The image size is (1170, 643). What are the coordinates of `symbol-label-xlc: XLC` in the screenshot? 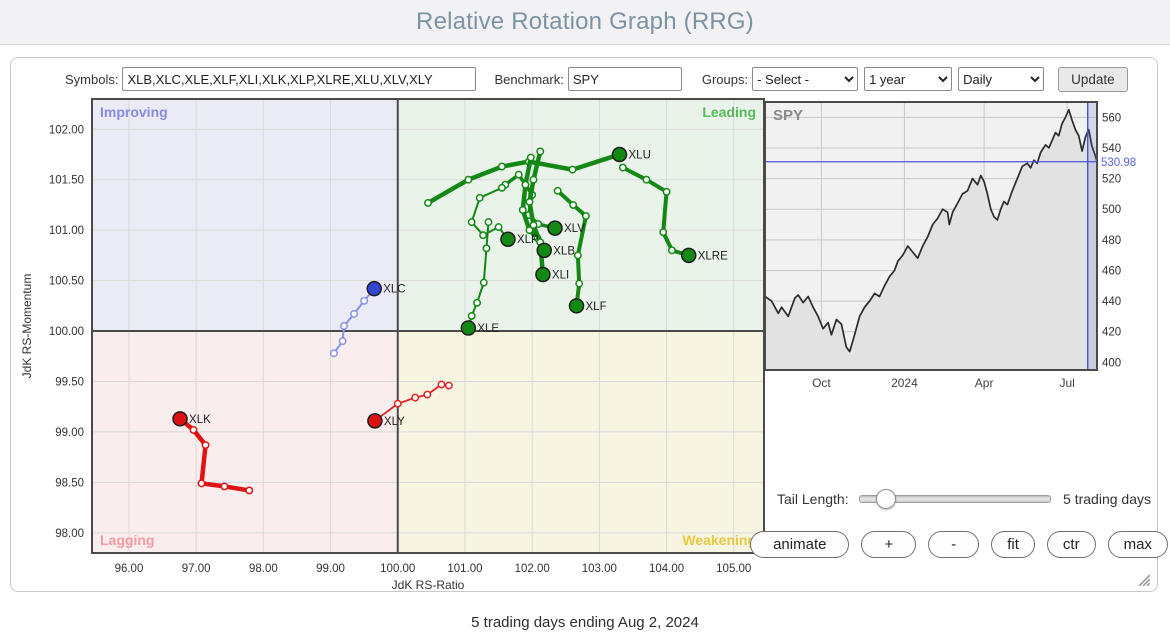 It's located at (394, 290).